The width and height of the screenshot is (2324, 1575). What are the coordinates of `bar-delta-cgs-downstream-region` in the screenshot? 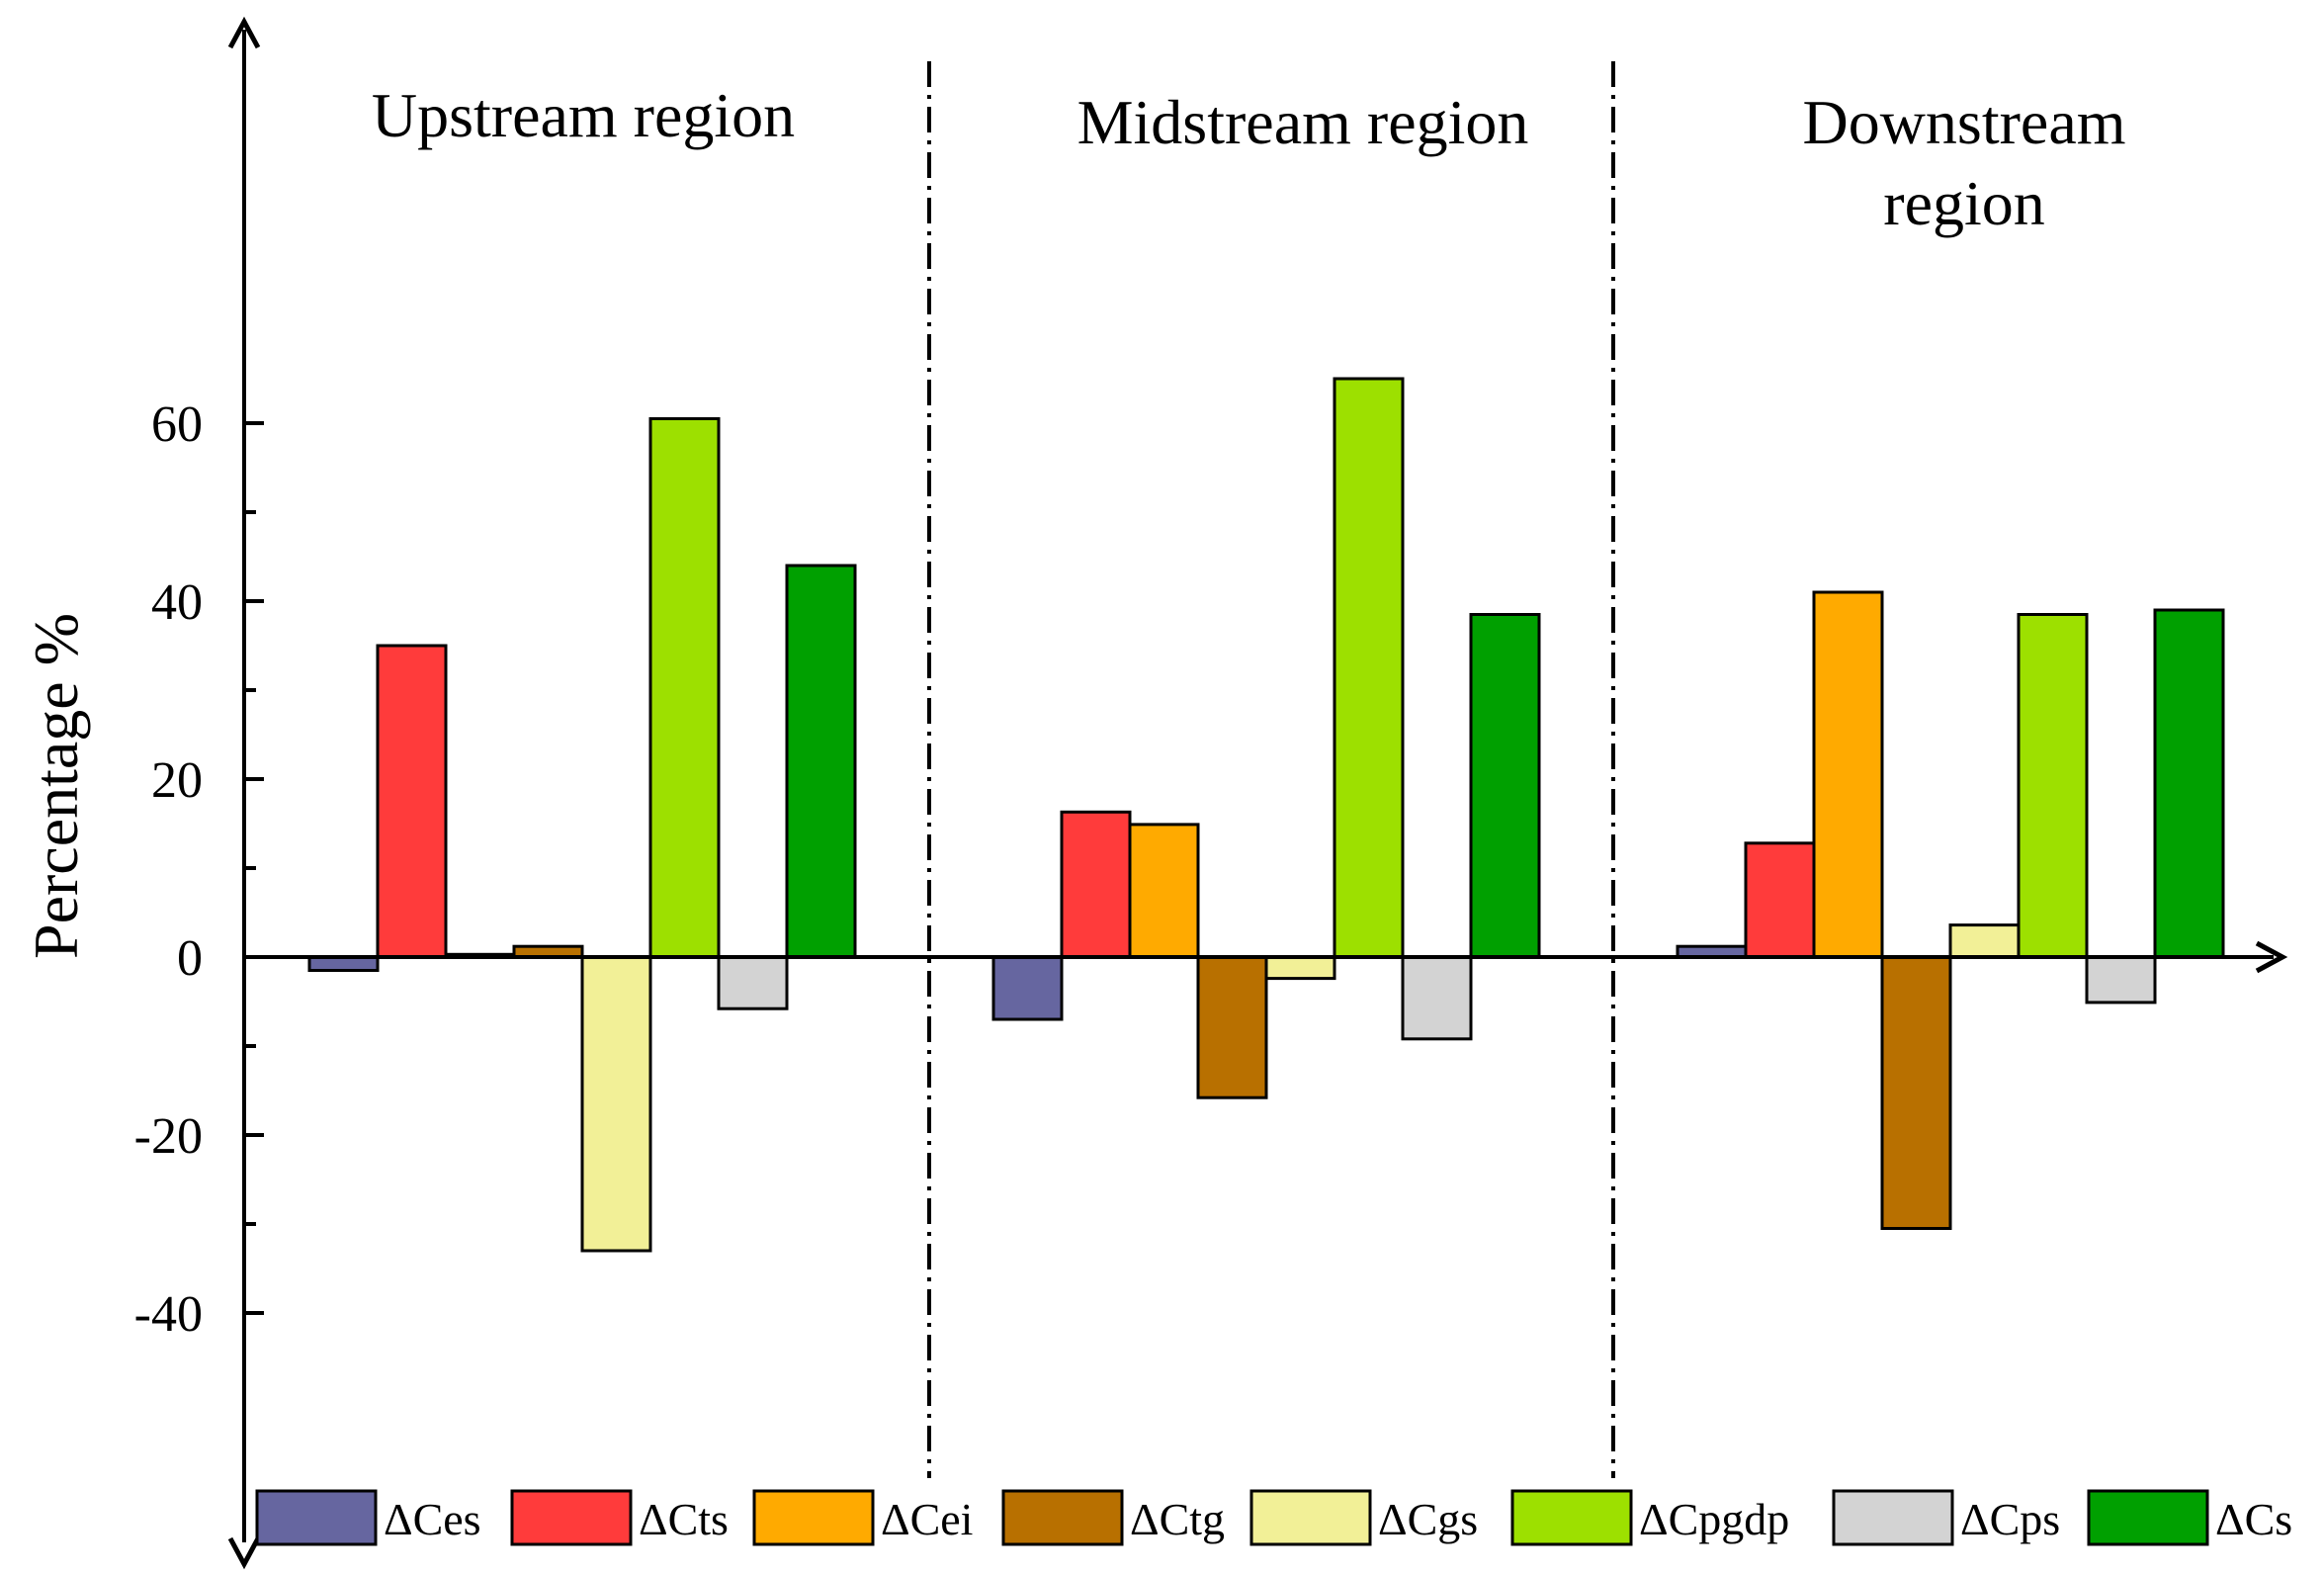 It's located at (1984, 941).